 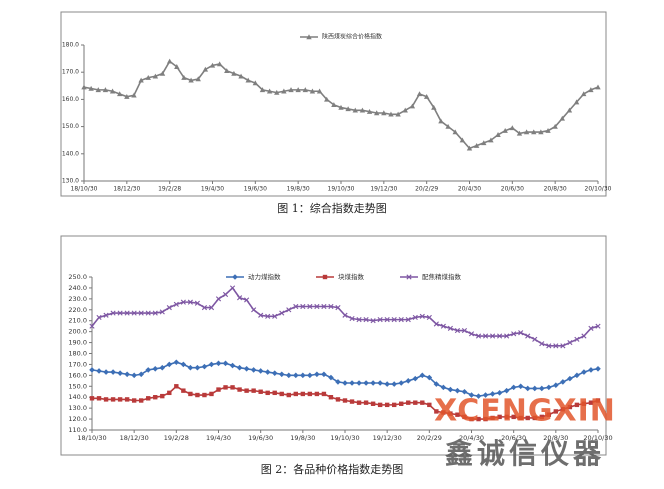 What do you see at coordinates (351, 276) in the screenshot?
I see `legend-label: 块煤指数` at bounding box center [351, 276].